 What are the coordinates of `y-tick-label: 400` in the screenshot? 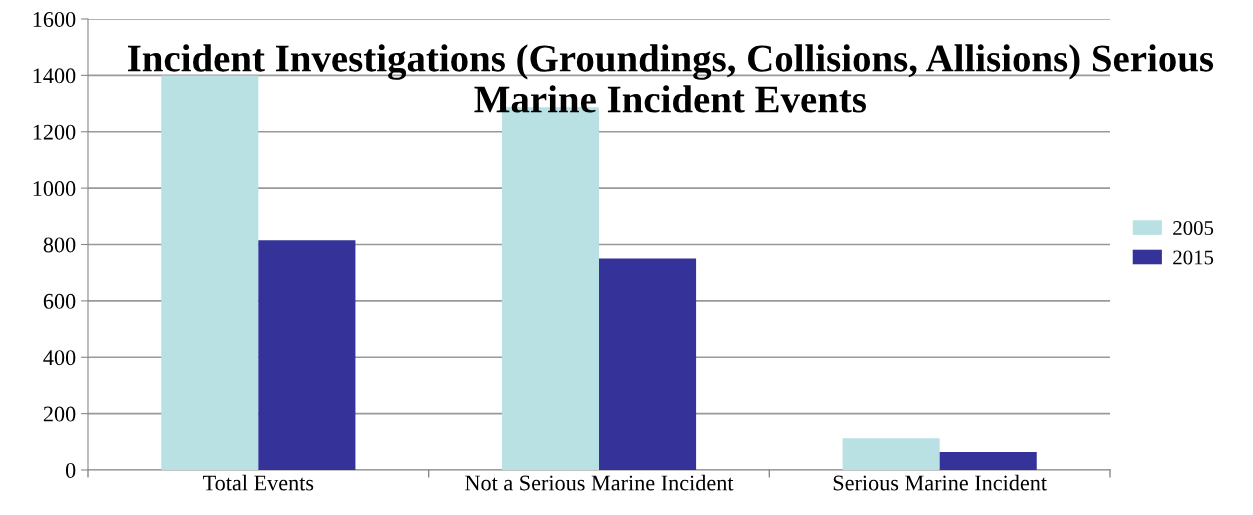 It's located at (59, 358).